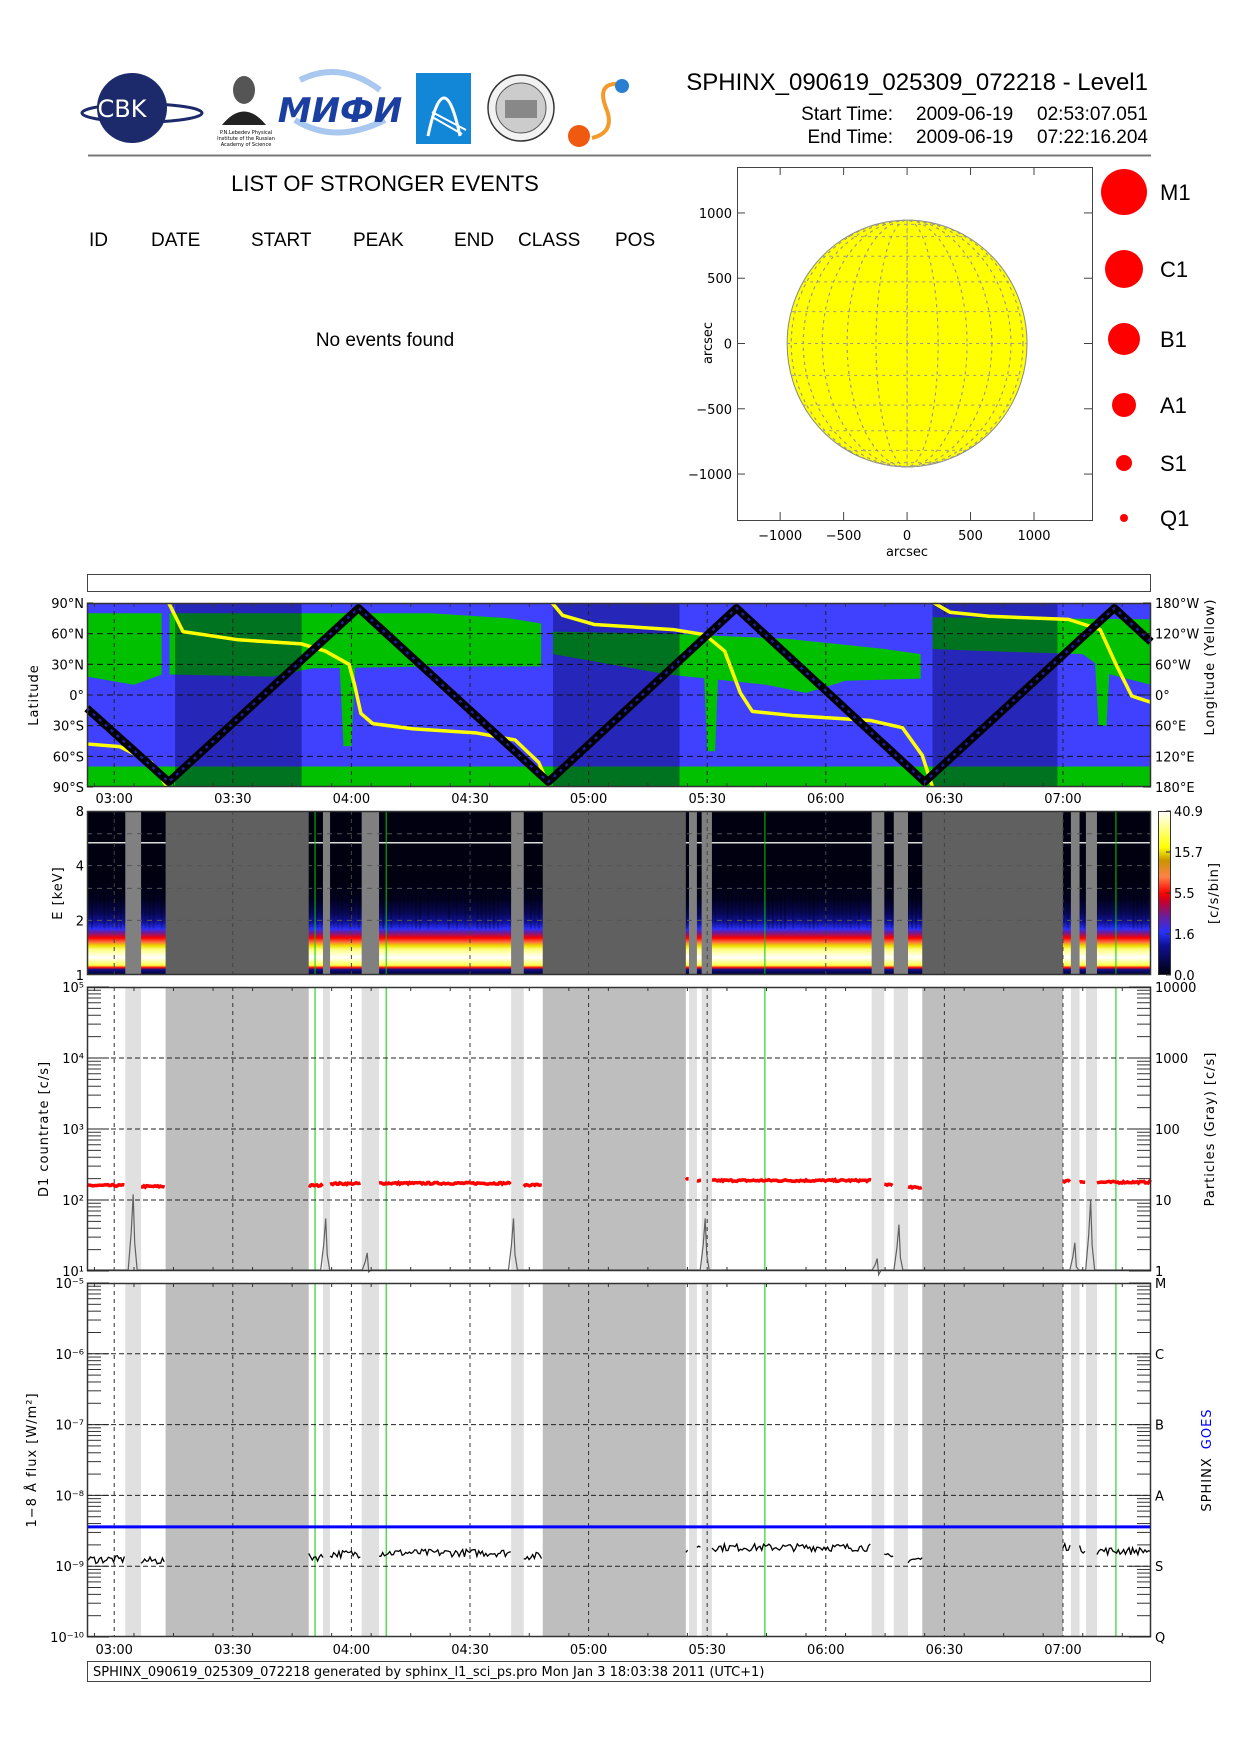  Describe the element at coordinates (69, 1284) in the screenshot. I see `flux-tick-label: 10⁻⁵` at that location.